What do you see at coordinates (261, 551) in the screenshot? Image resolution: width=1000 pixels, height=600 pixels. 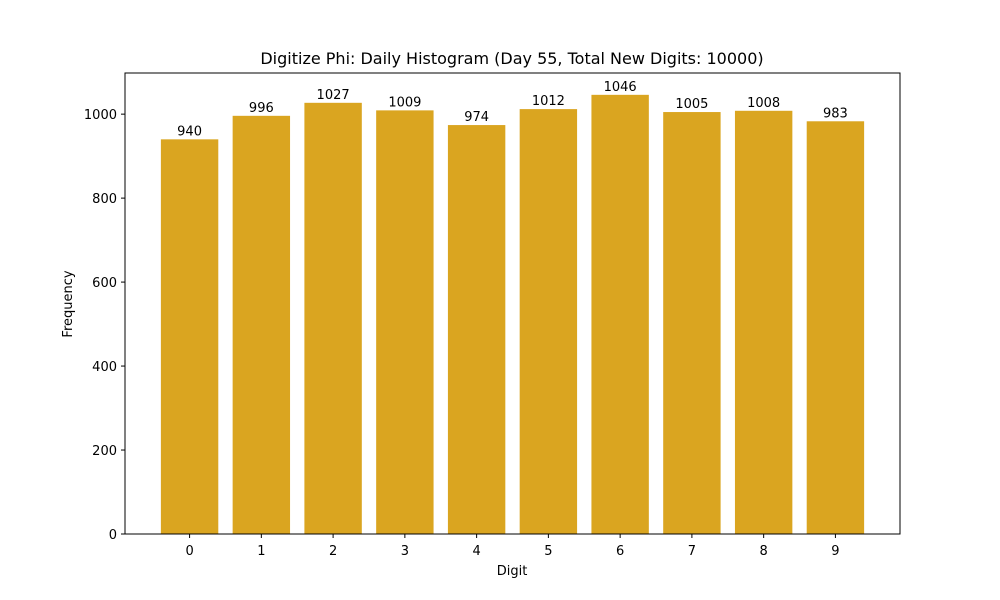 I see `x-tick-label: 1` at bounding box center [261, 551].